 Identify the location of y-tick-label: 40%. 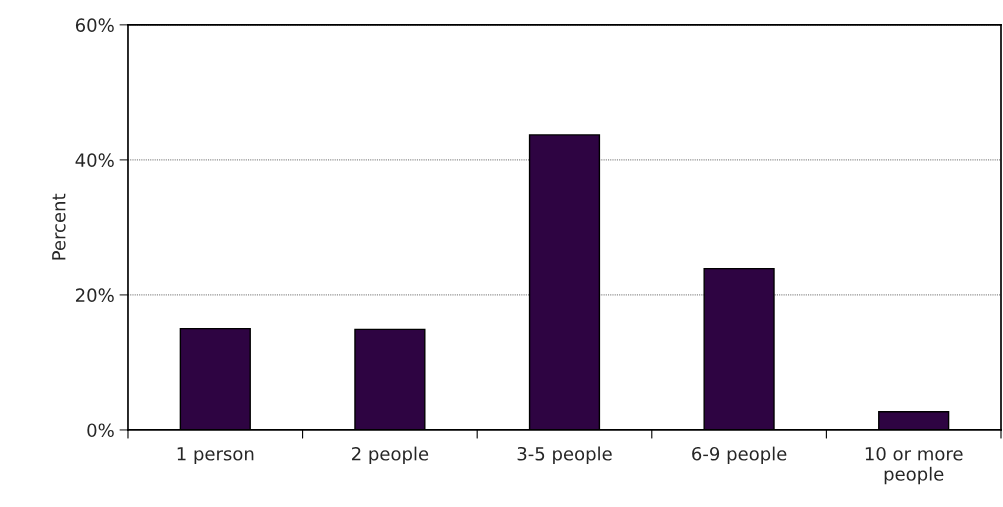
(94, 160).